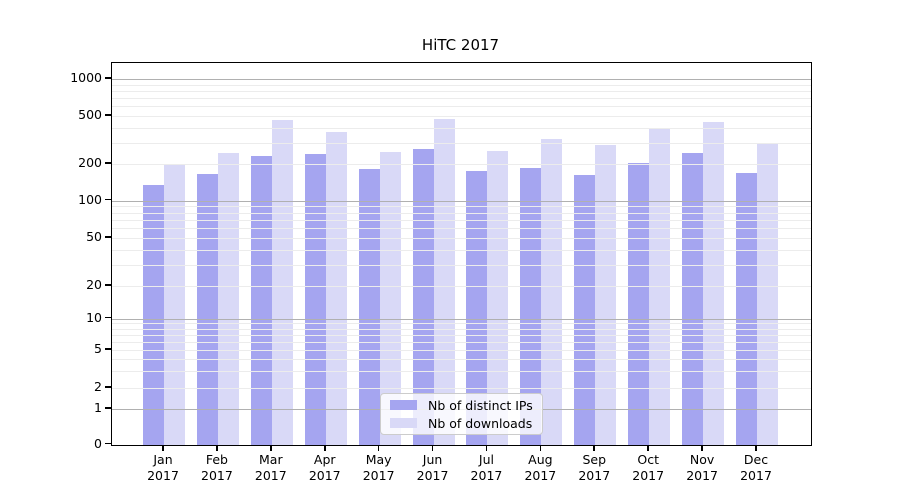 The image size is (900, 500). What do you see at coordinates (702, 448) in the screenshot?
I see `x-tick-mark-nov` at bounding box center [702, 448].